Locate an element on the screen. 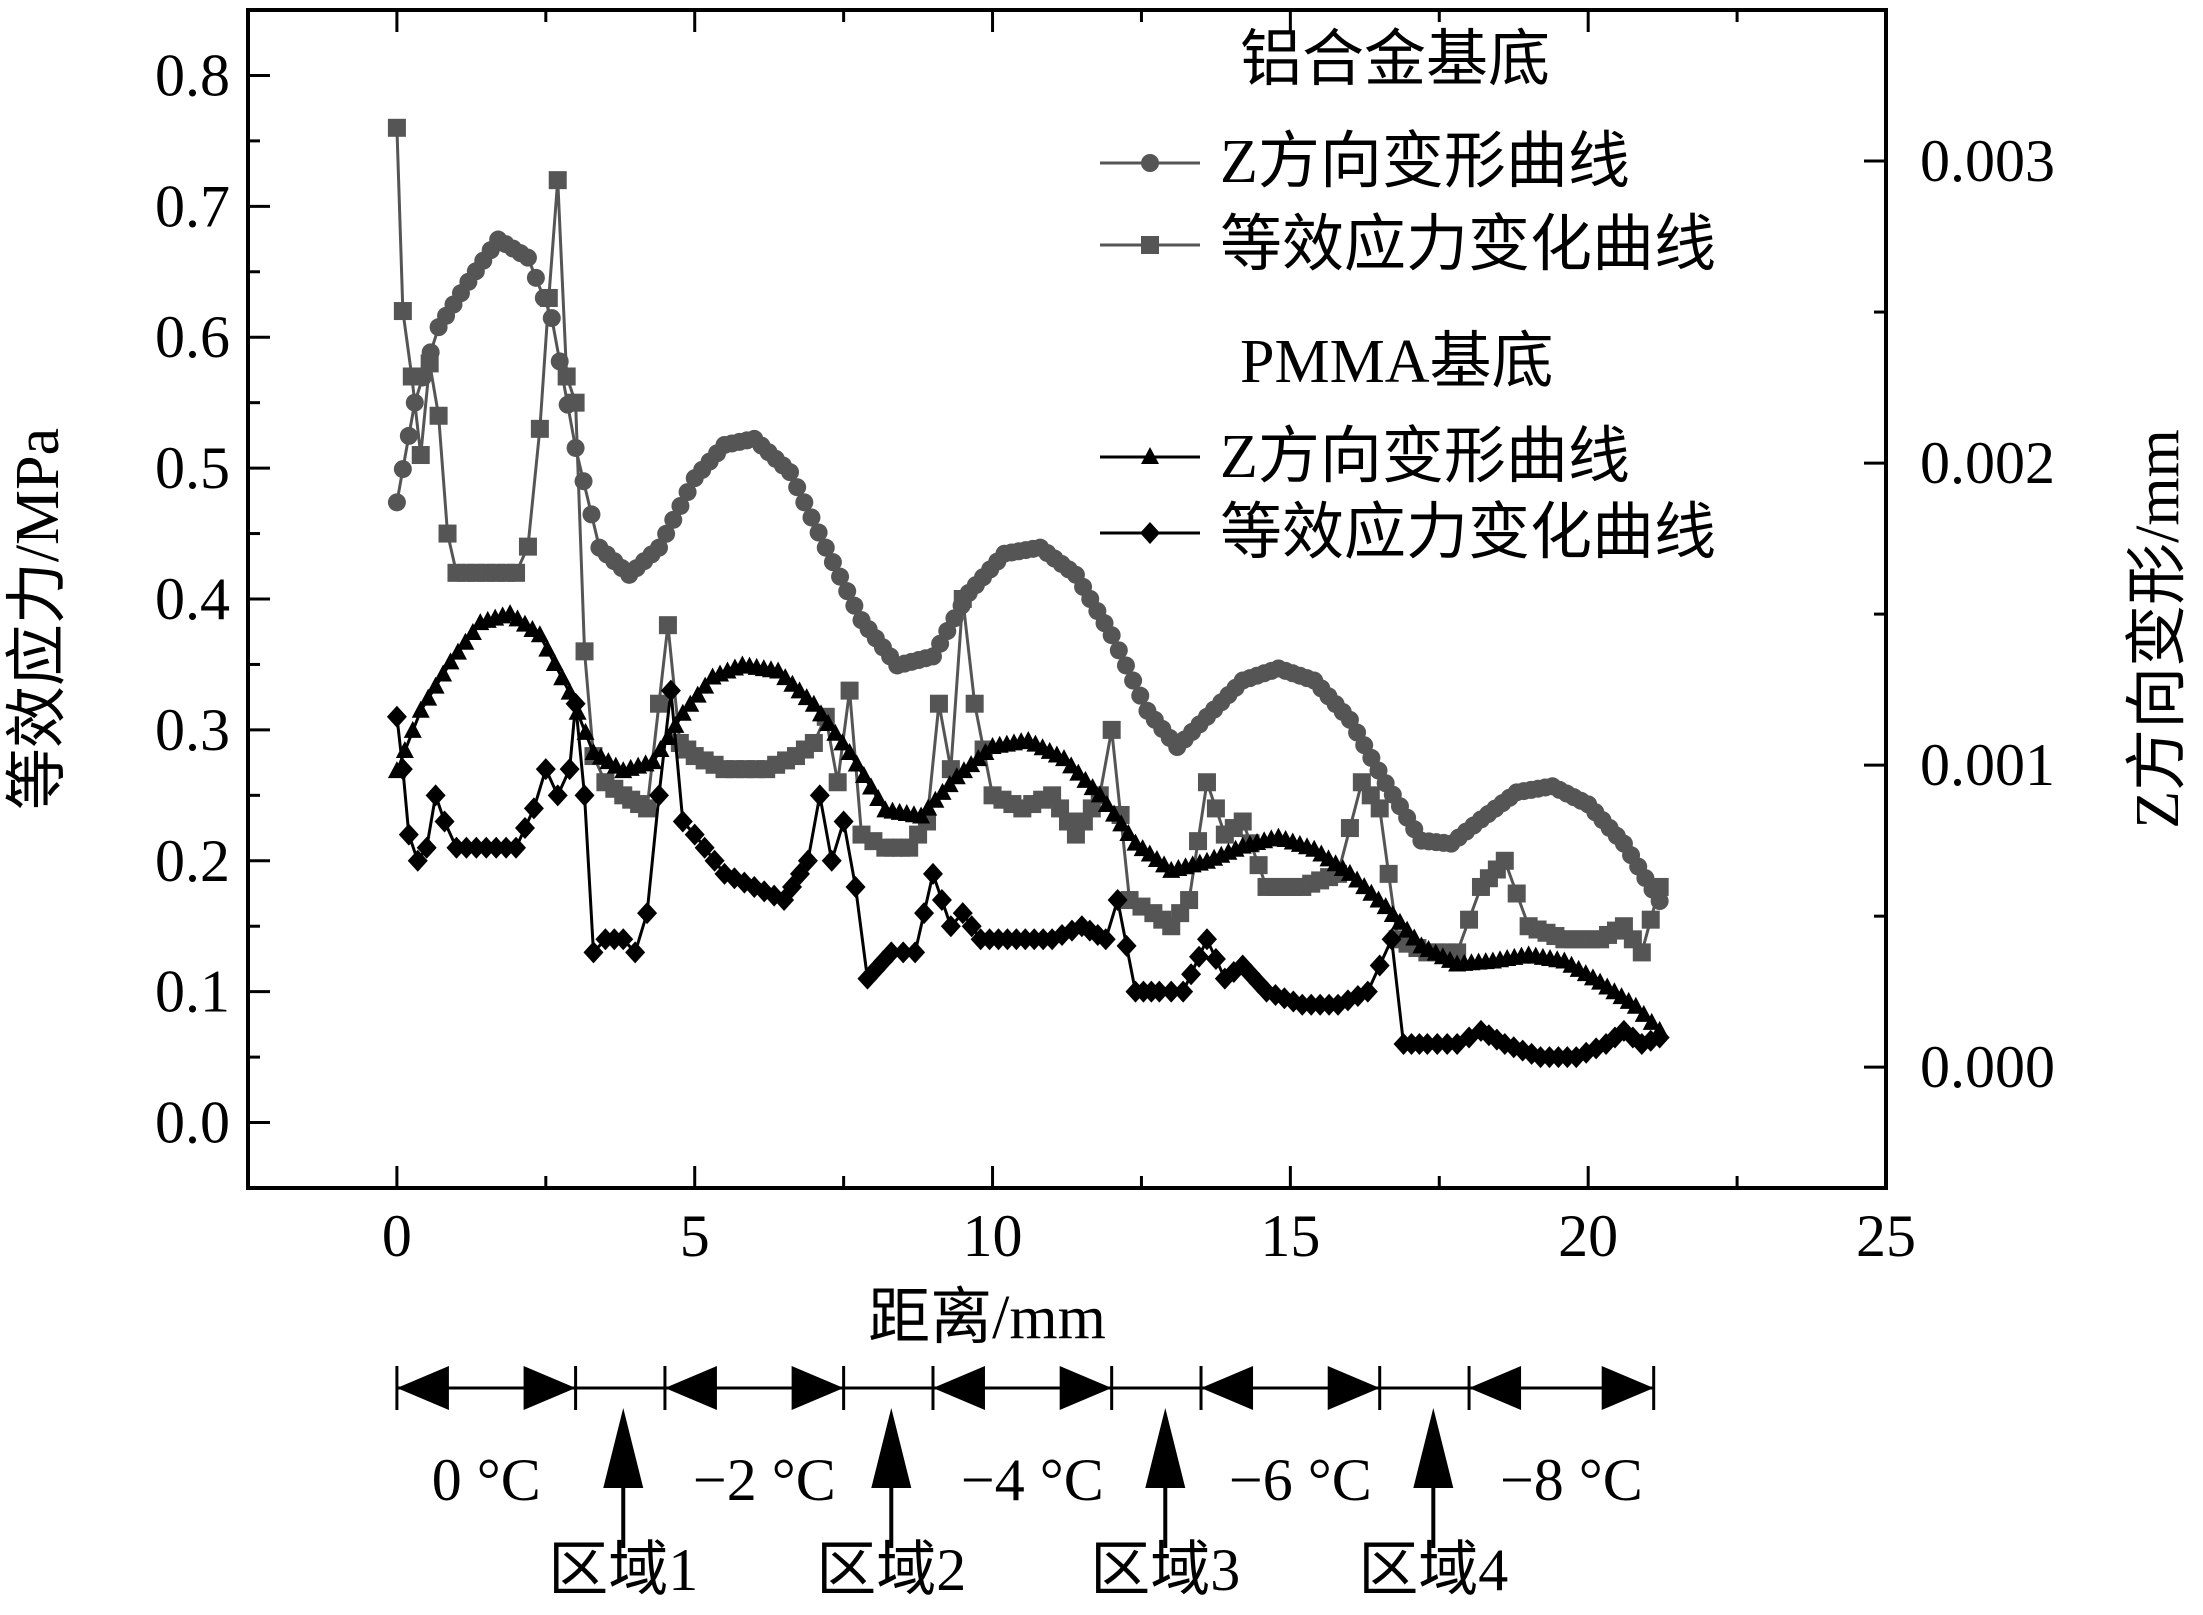  y-left-tick-label: 0.3 is located at coordinates (192, 730).